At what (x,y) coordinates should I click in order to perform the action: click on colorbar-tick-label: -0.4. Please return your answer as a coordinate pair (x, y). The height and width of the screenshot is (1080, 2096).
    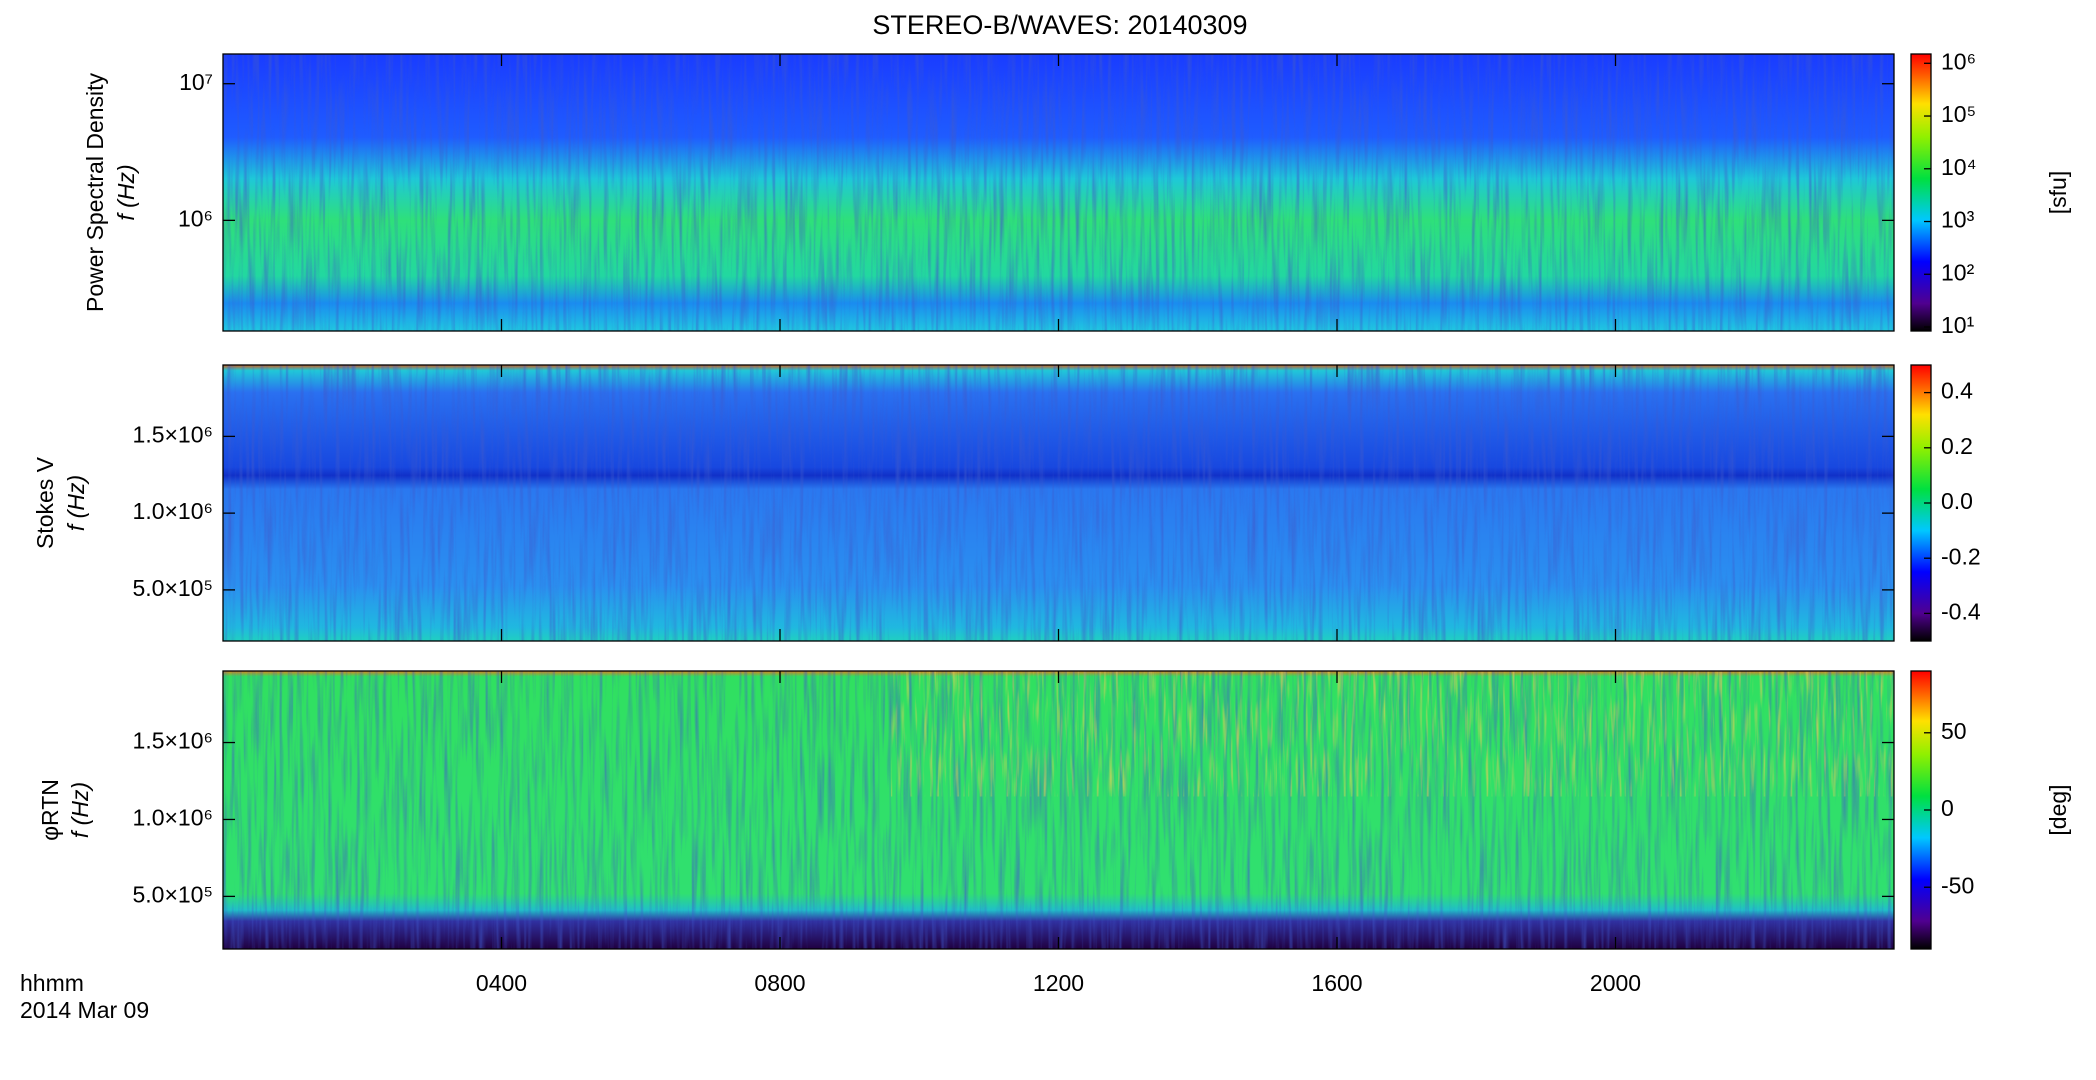
    Looking at the image, I should click on (1961, 611).